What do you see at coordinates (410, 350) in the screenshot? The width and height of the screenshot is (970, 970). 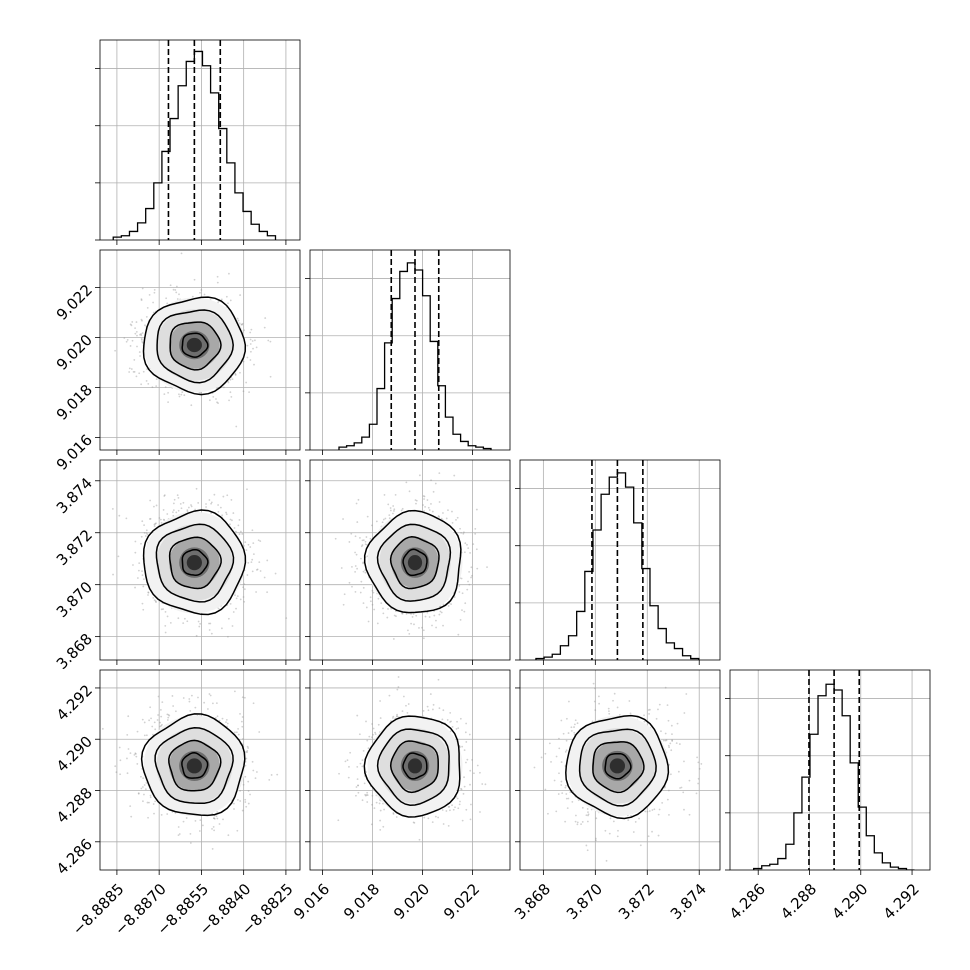 I see `grid-lines` at bounding box center [410, 350].